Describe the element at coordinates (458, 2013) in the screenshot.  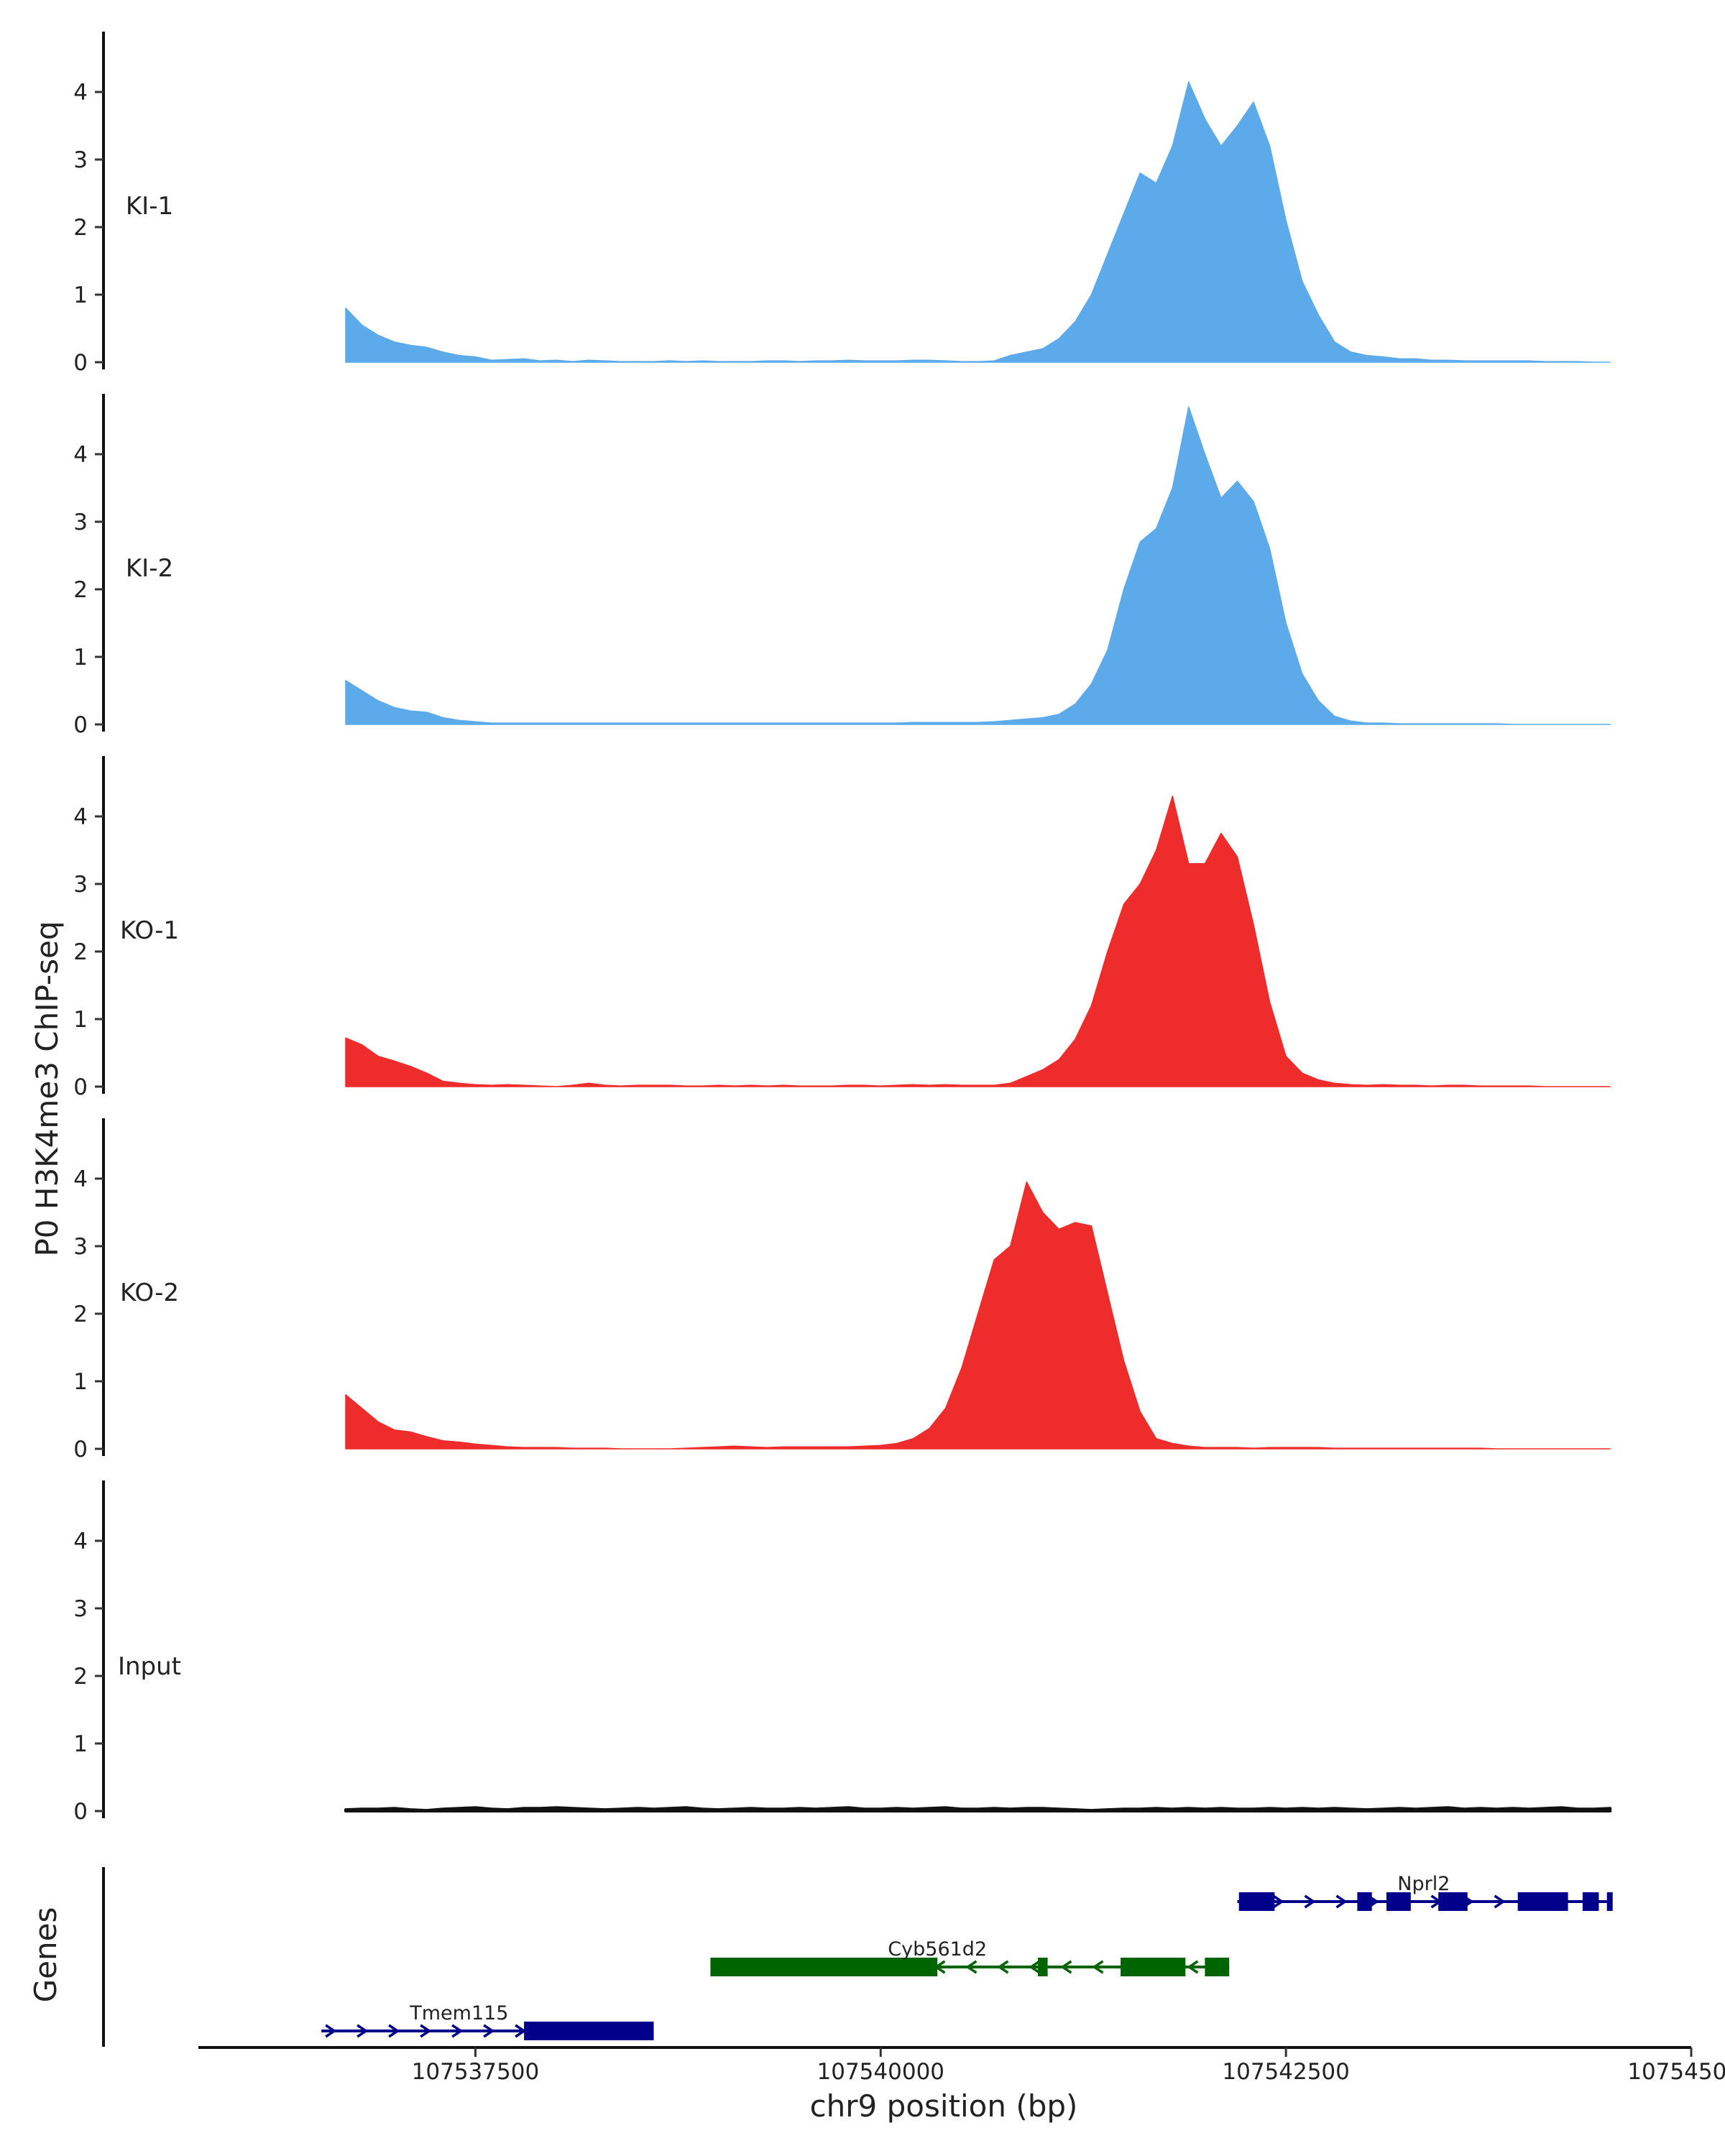
I see `gene-name-label: Tmem115` at that location.